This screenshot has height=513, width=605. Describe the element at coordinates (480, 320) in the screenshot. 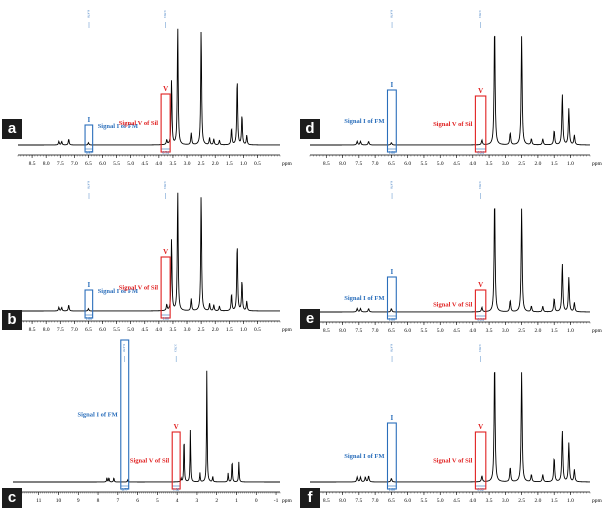

I see `integral-value: 0.24` at that location.